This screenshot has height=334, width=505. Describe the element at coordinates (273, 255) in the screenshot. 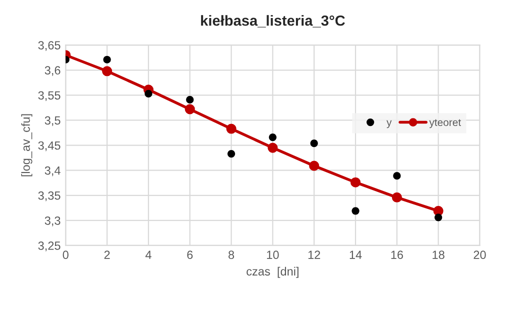

I see `x-tick-label: 10` at that location.